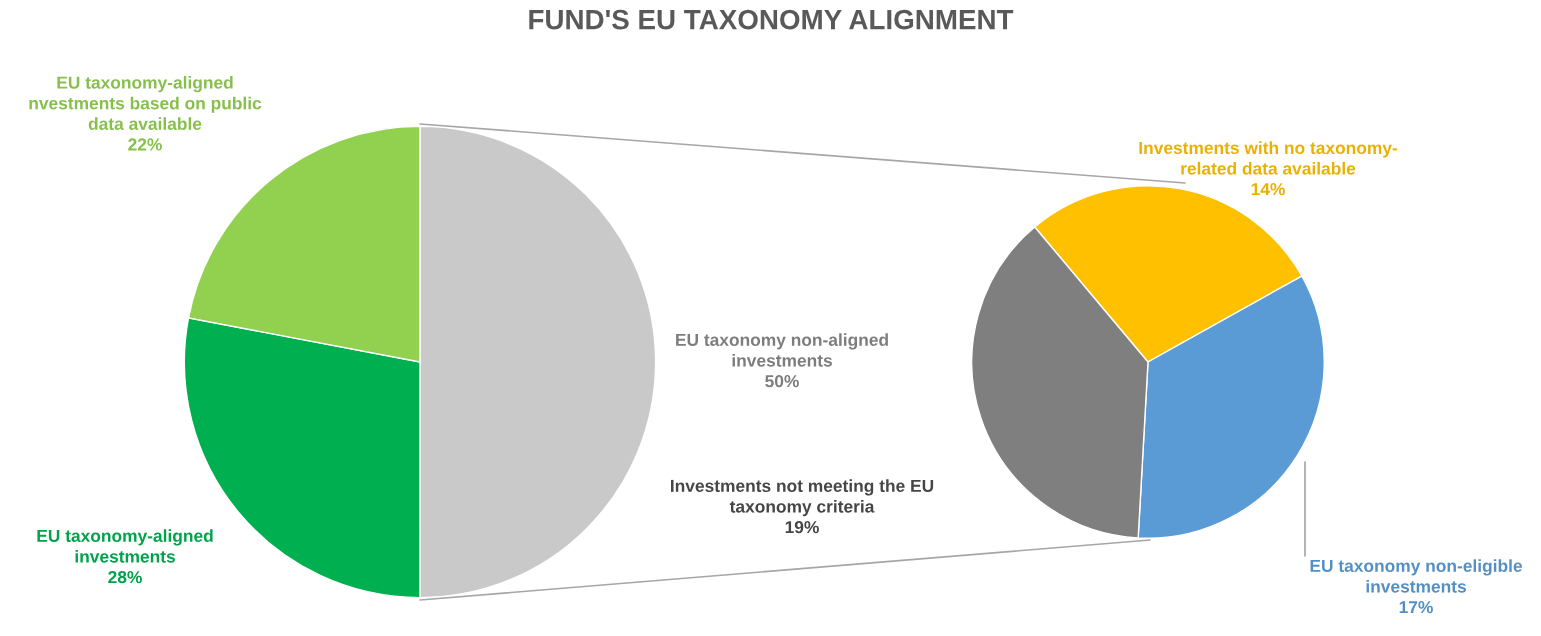  I want to click on slice-label: Investments with no taxonomy- related data available, so click(1268, 158).